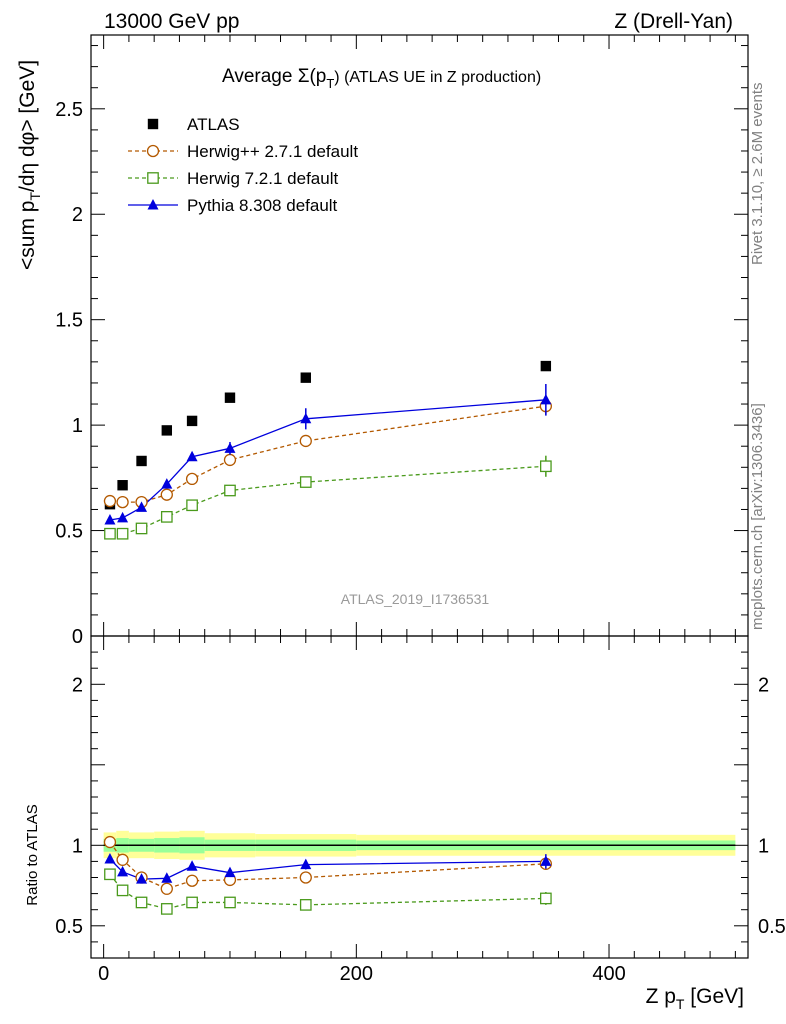 This screenshot has width=786, height=1024. What do you see at coordinates (27, 126) in the screenshot?
I see `ylabel-b: /dη dφ> [GeV]` at bounding box center [27, 126].